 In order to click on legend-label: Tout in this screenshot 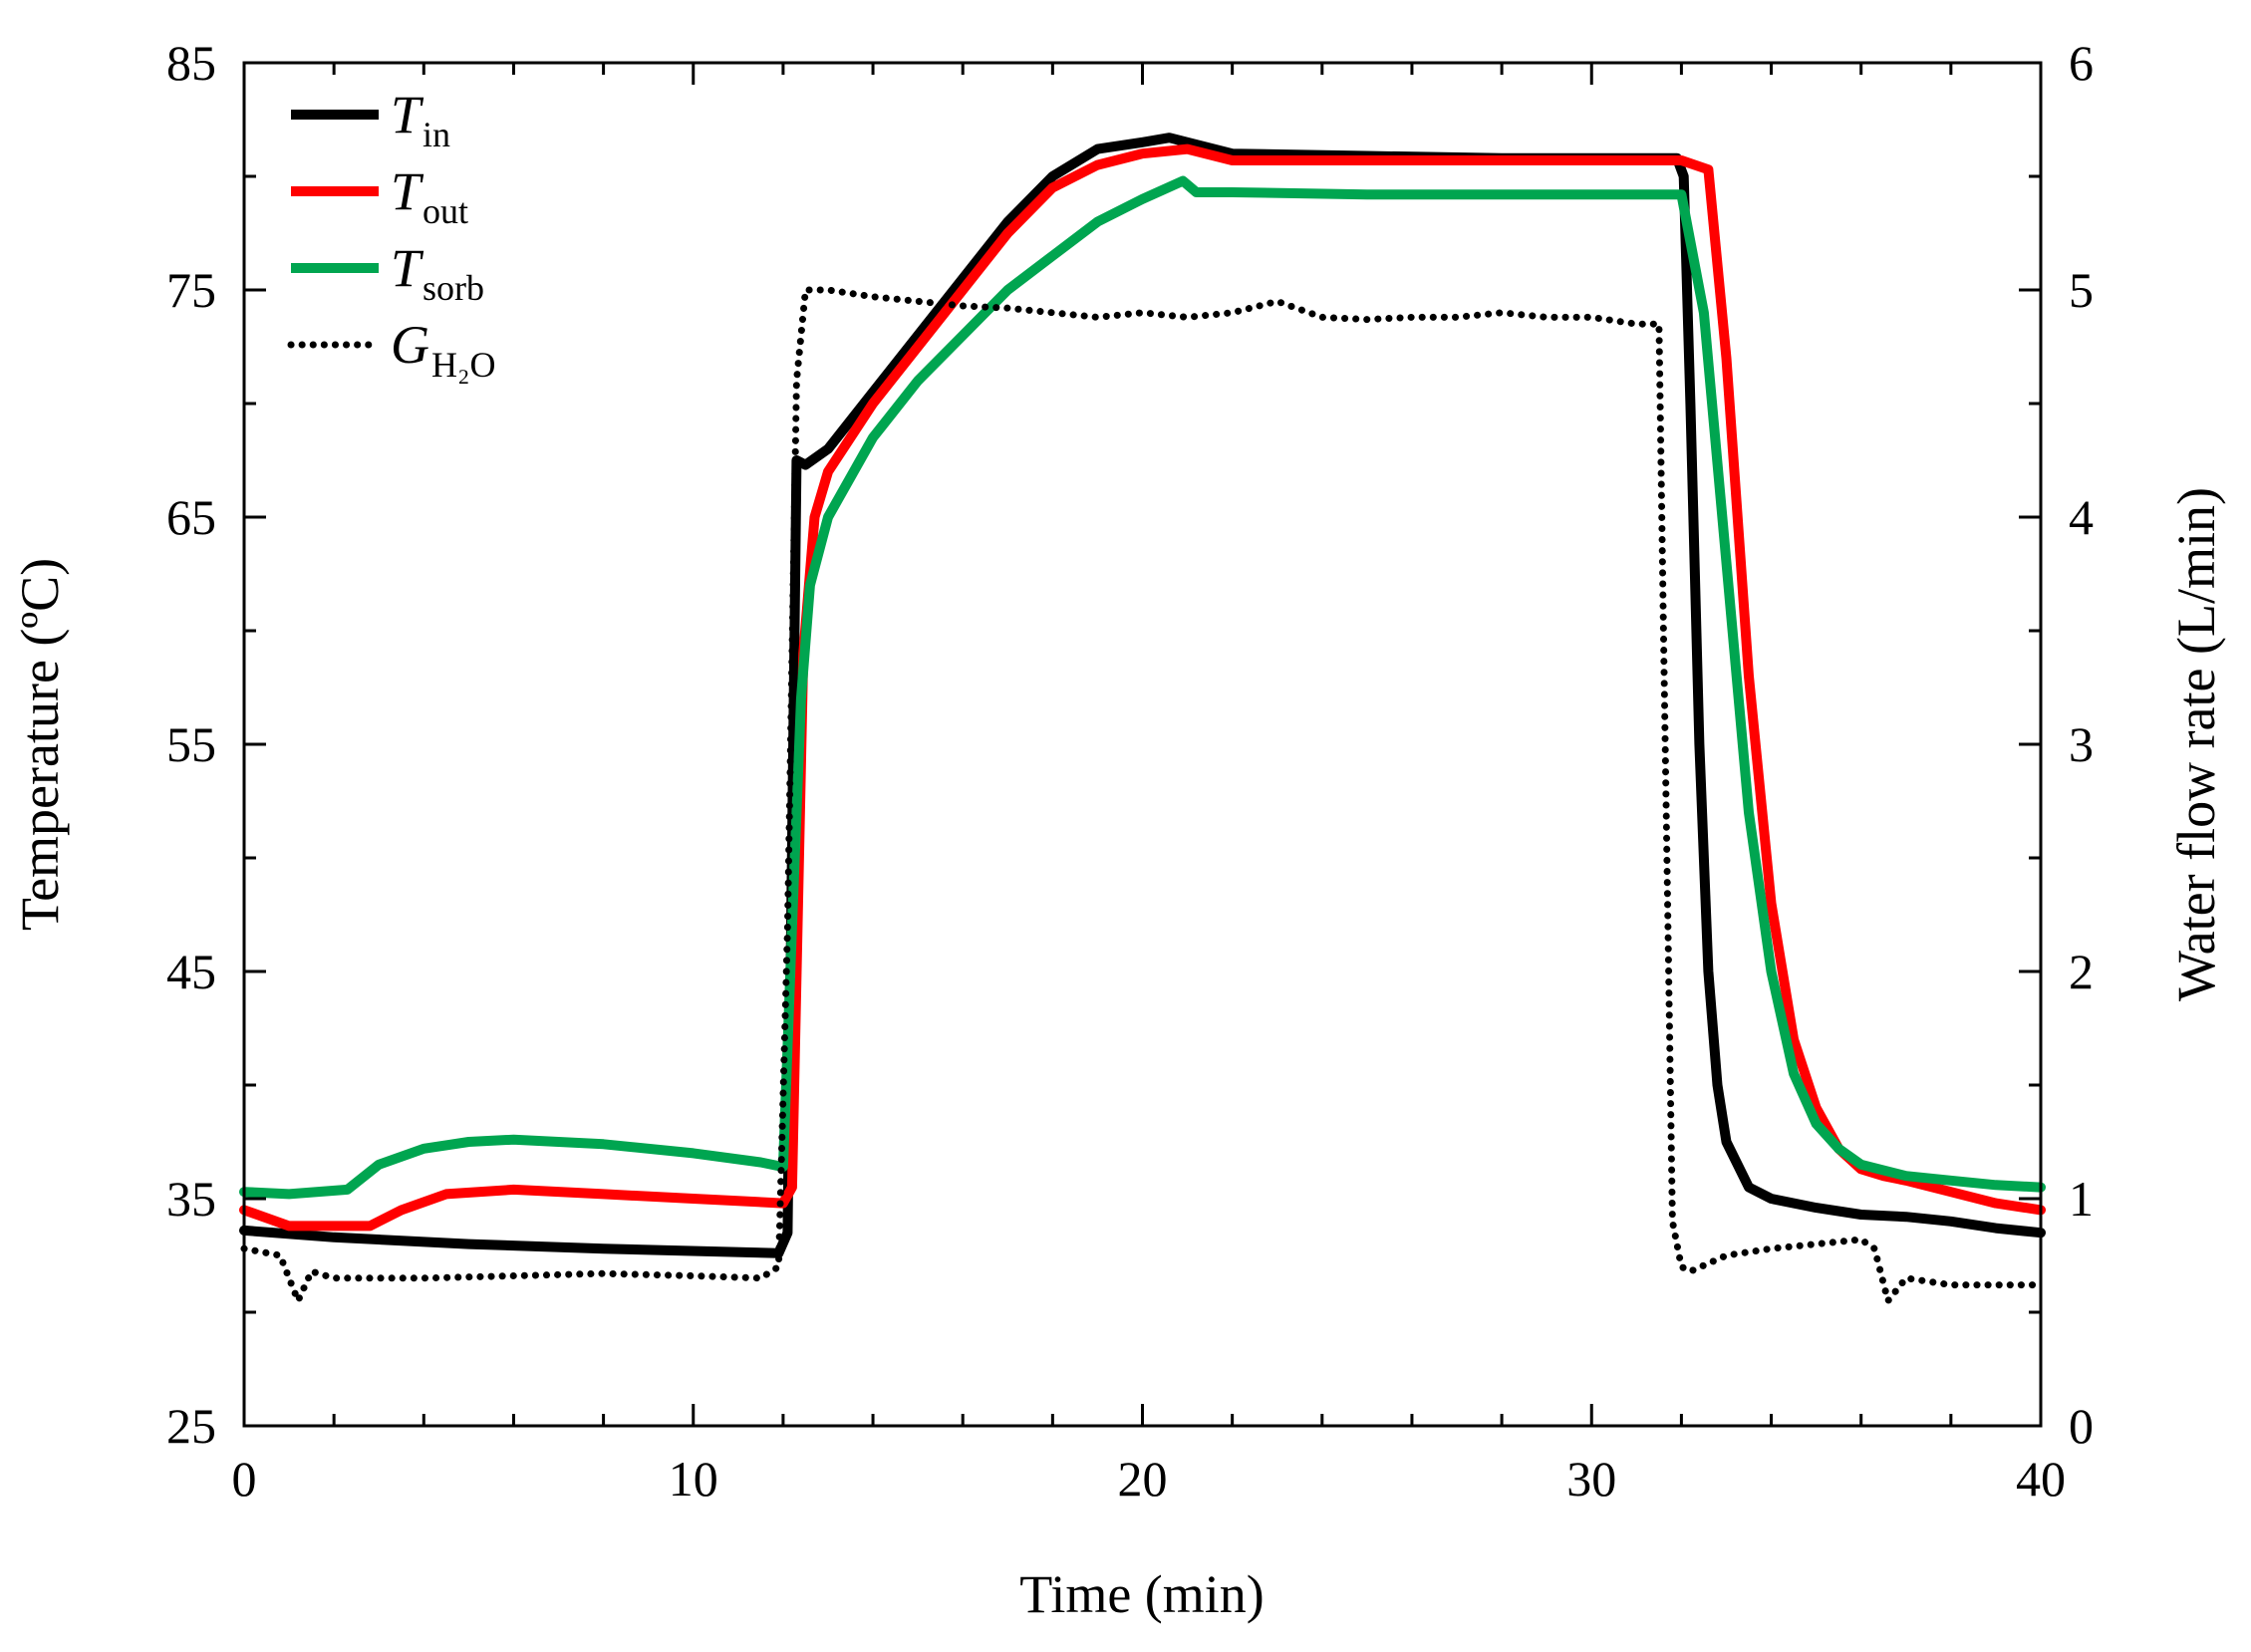, I will do `click(429, 196)`.